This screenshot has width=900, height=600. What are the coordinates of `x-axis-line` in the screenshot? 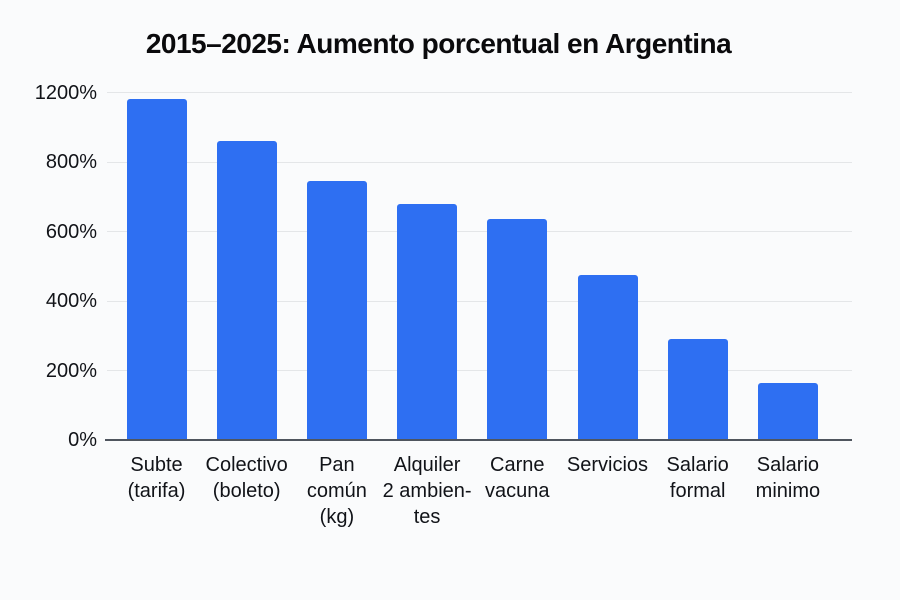 It's located at (478, 440).